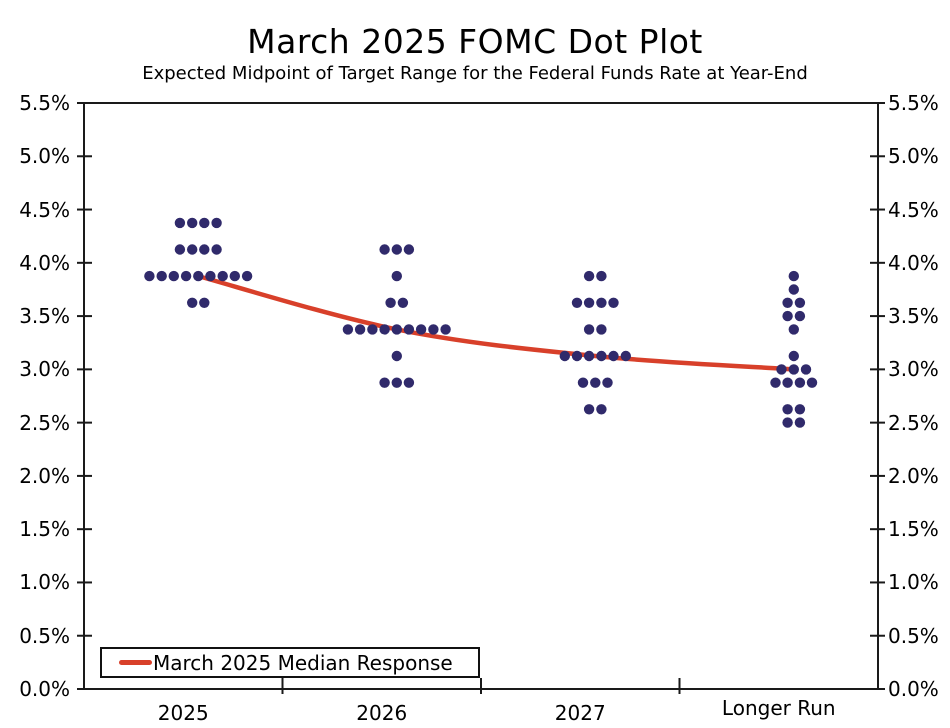 The height and width of the screenshot is (728, 950). What do you see at coordinates (44, 689) in the screenshot?
I see `y-axis-label-left: 0.0%` at bounding box center [44, 689].